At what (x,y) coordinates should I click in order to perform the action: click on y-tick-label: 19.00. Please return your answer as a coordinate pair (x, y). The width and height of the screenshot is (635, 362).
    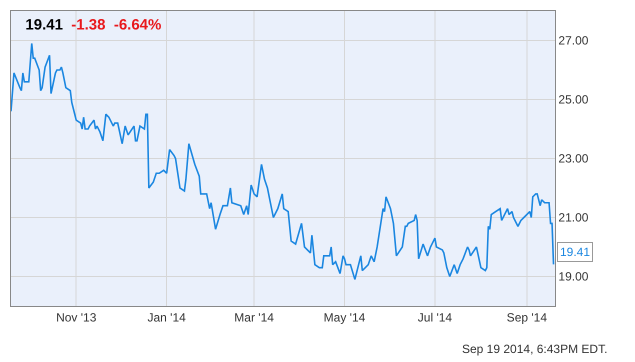
    Looking at the image, I should click on (573, 277).